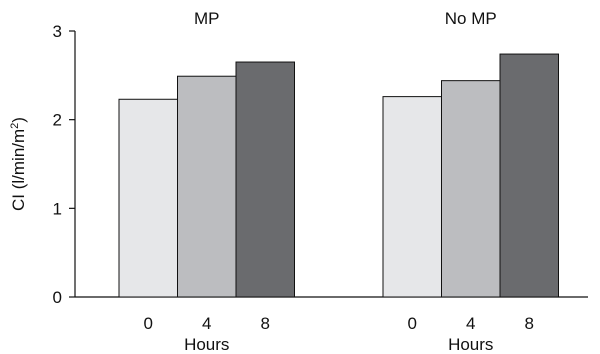 Image resolution: width=600 pixels, height=354 pixels. What do you see at coordinates (57, 120) in the screenshot?
I see `y-tick-label: 2` at bounding box center [57, 120].